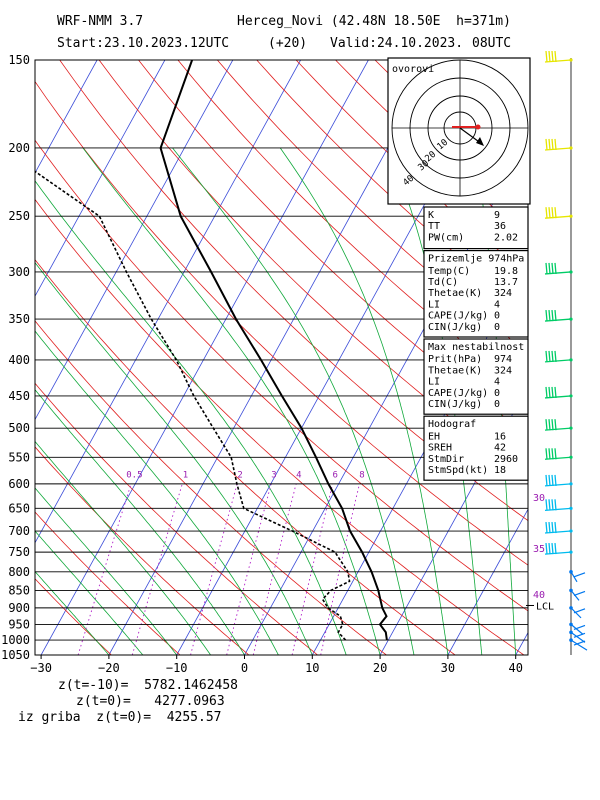  Describe the element at coordinates (185, 476) in the screenshot. I see `mixing-ratio-label: 1` at that location.